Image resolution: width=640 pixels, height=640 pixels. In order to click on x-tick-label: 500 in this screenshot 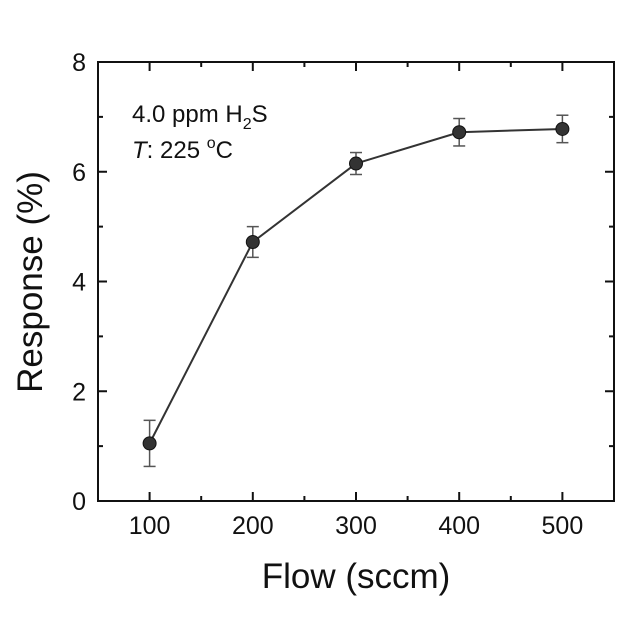, I will do `click(563, 526)`.